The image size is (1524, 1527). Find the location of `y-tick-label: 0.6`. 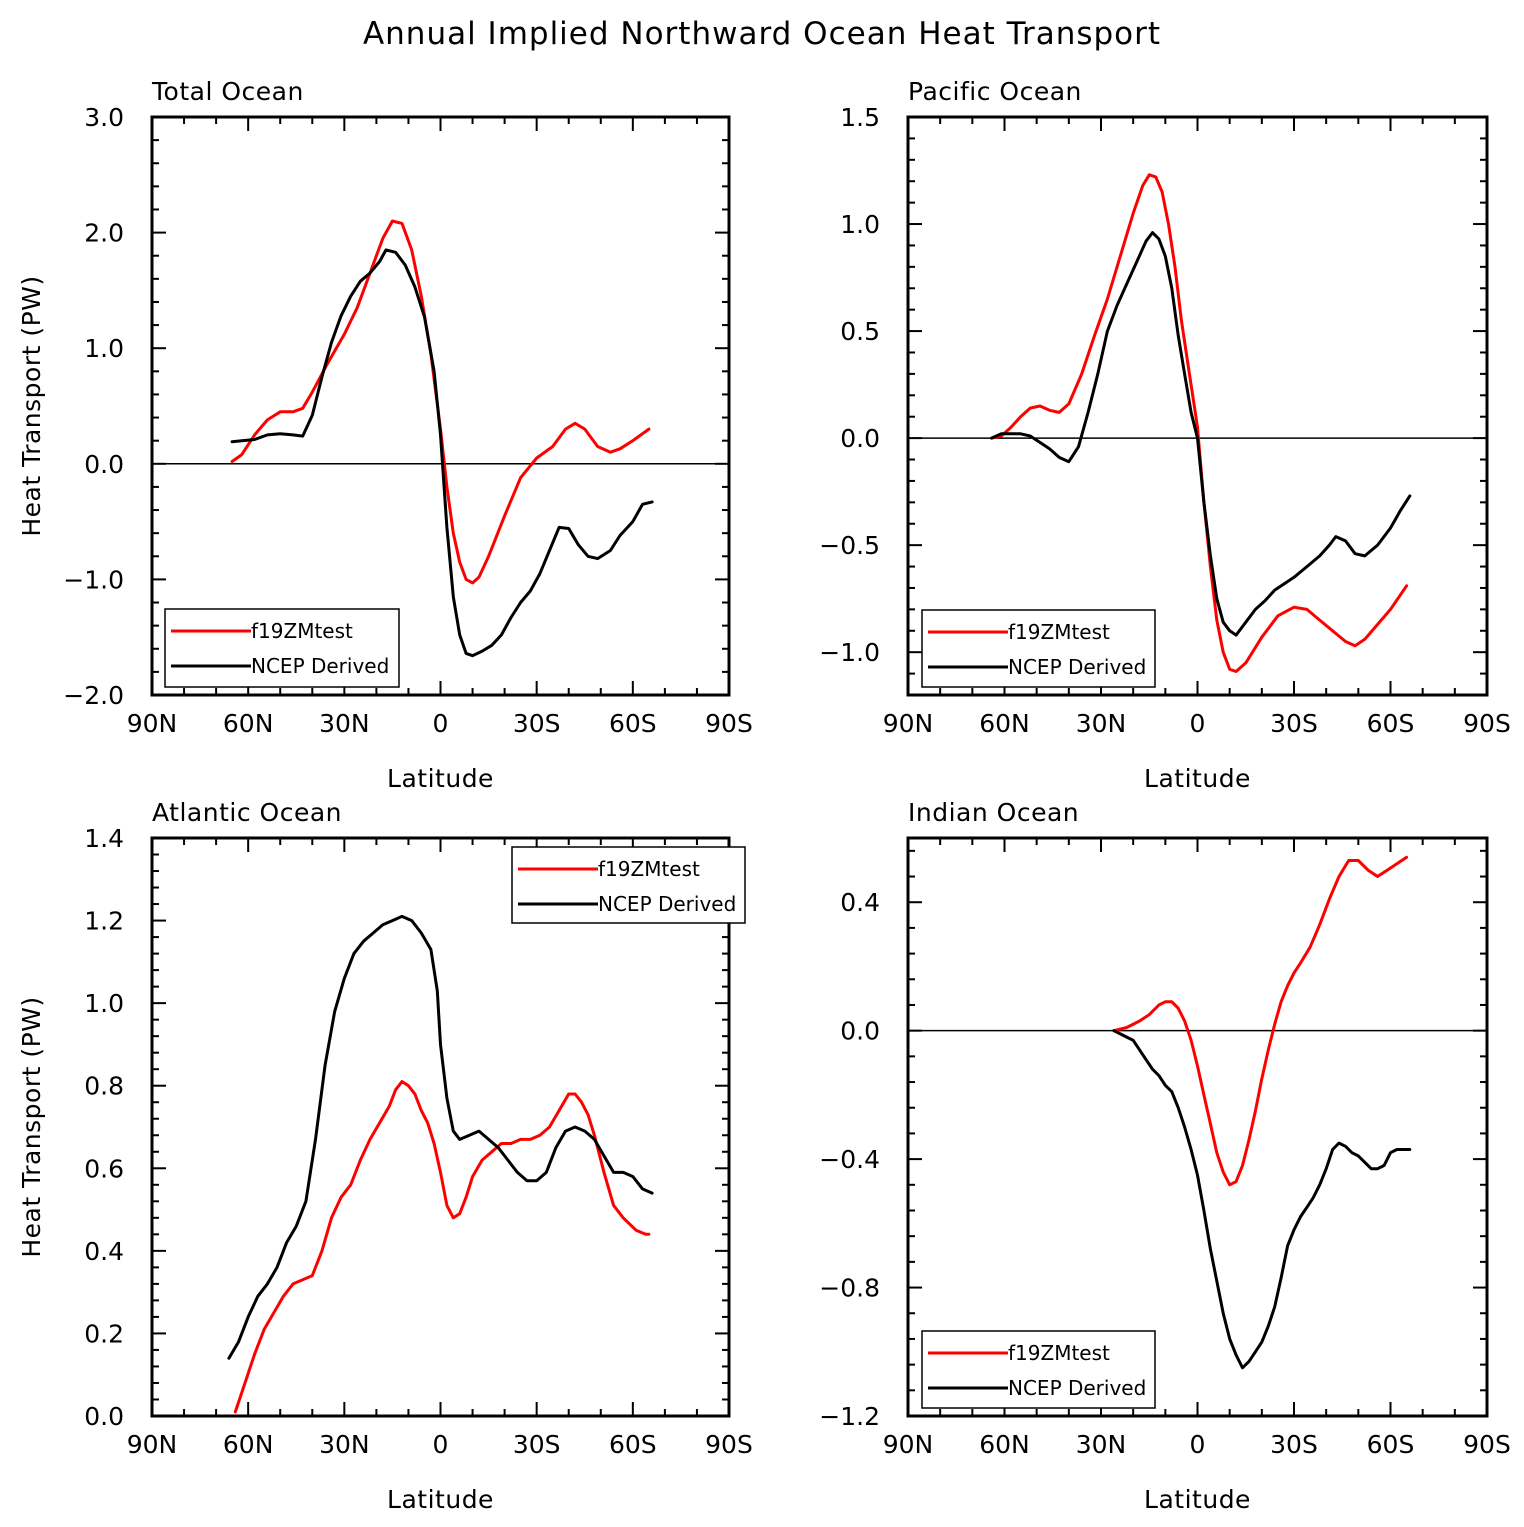

y-tick-label: 0.6 is located at coordinates (104, 1168).